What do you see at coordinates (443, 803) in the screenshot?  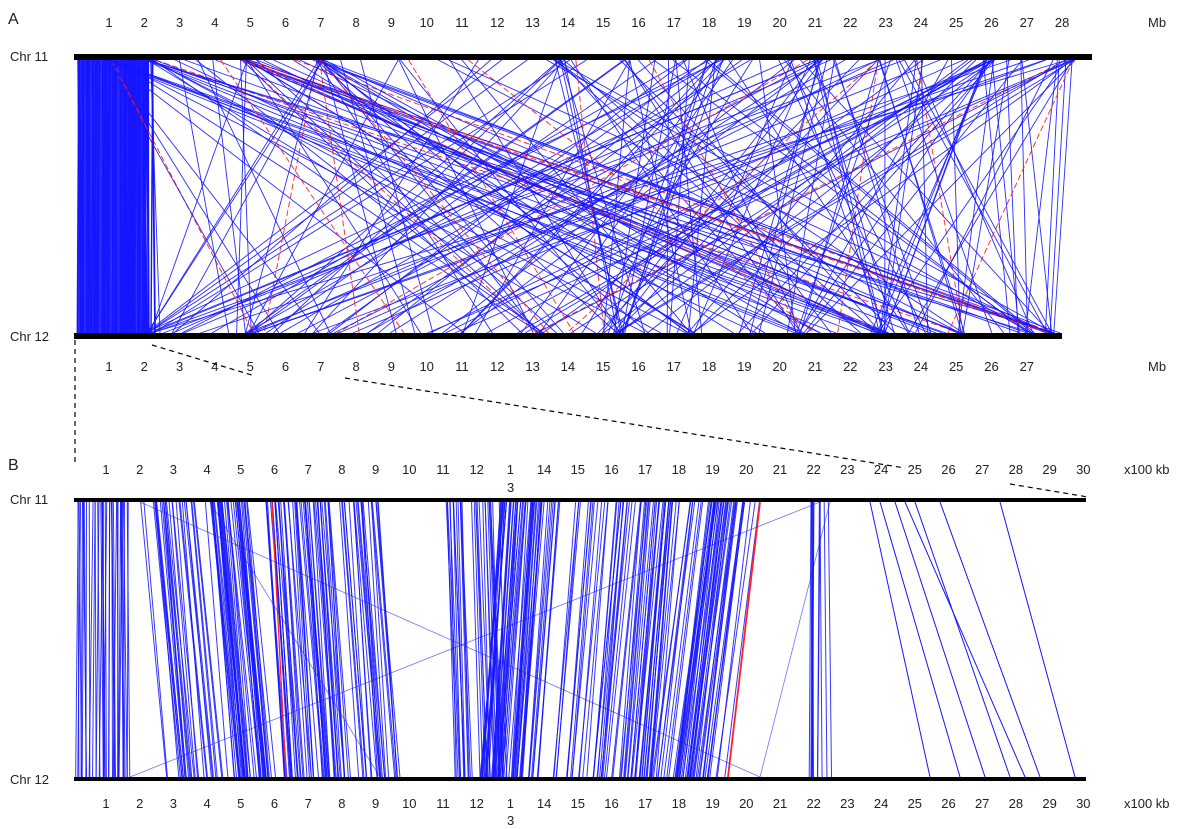 I see `panel-b-bottom-tick-label: 11` at bounding box center [443, 803].